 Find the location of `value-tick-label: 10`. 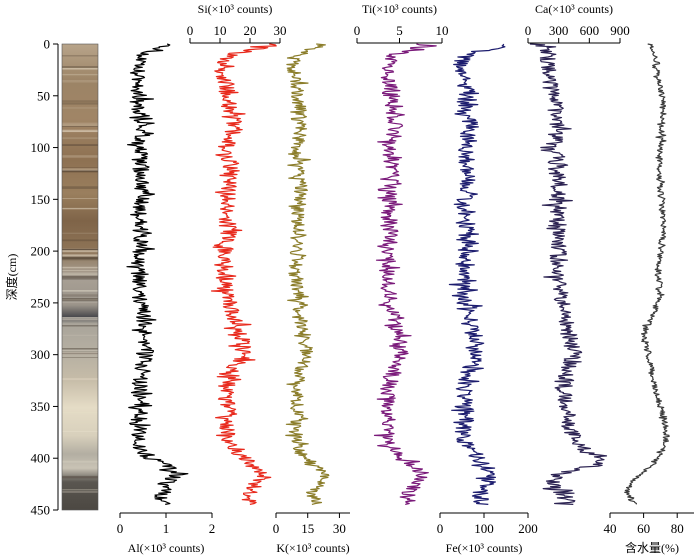

value-tick-label: 10 is located at coordinates (220, 30).